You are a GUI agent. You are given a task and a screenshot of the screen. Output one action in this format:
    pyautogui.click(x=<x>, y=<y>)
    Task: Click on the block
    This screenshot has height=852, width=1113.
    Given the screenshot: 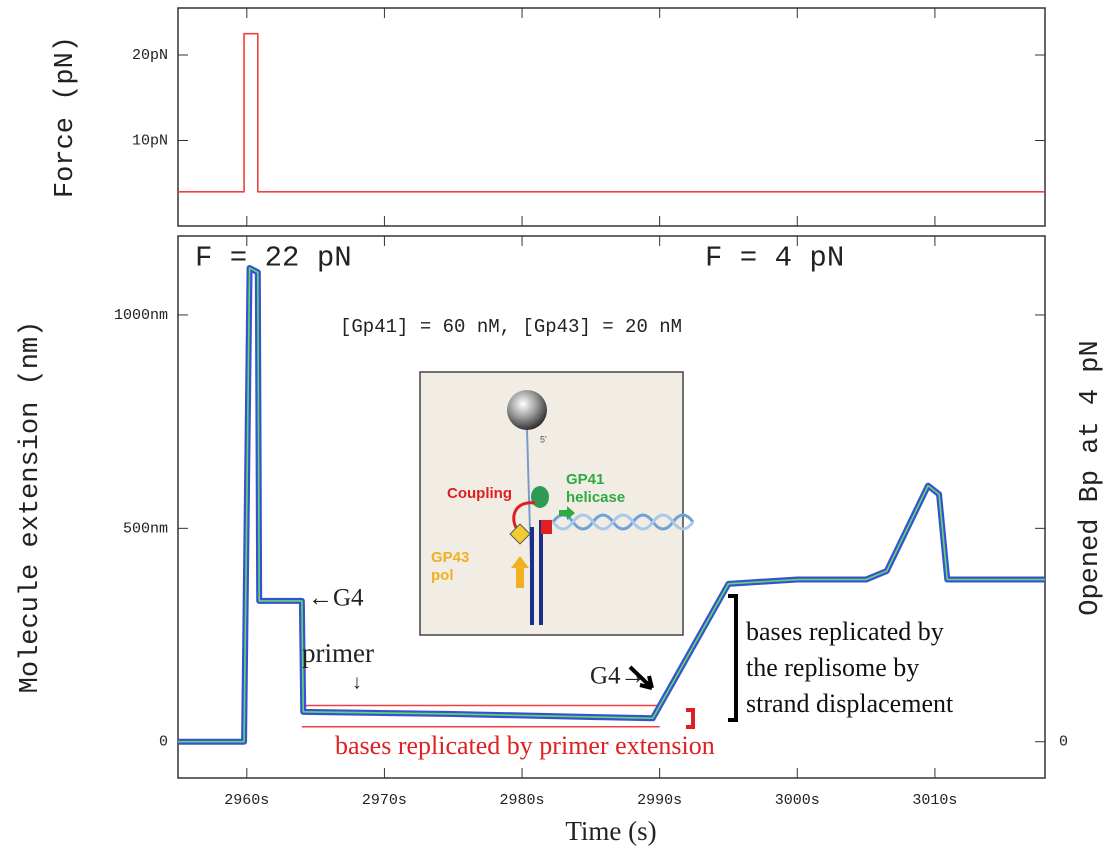 What is the action you would take?
    pyautogui.click(x=546, y=527)
    